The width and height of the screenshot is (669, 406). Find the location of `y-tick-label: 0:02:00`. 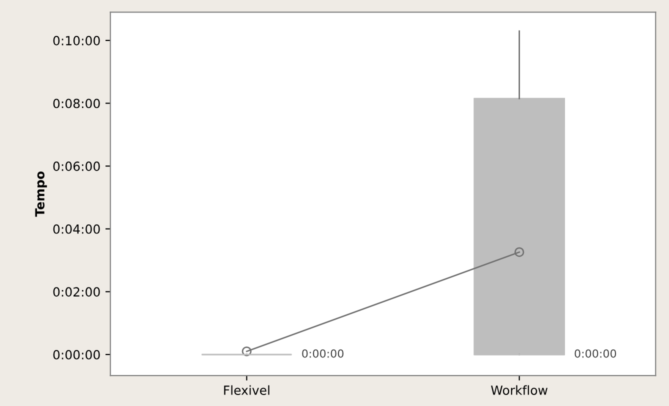

y-tick-label: 0:02:00 is located at coordinates (76, 292).